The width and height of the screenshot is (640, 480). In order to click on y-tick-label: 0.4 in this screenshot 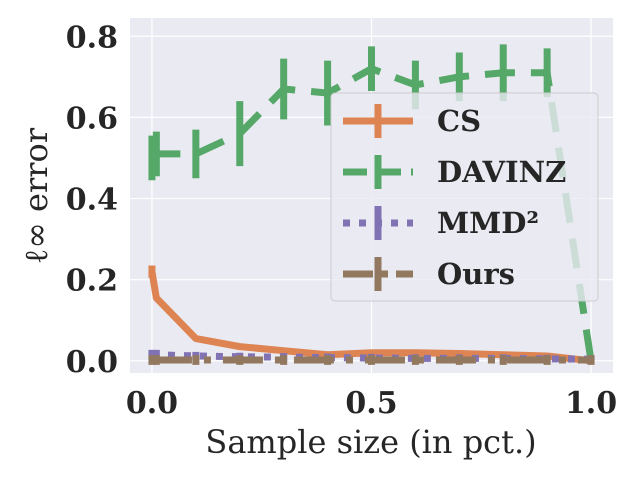, I will do `click(92, 200)`.